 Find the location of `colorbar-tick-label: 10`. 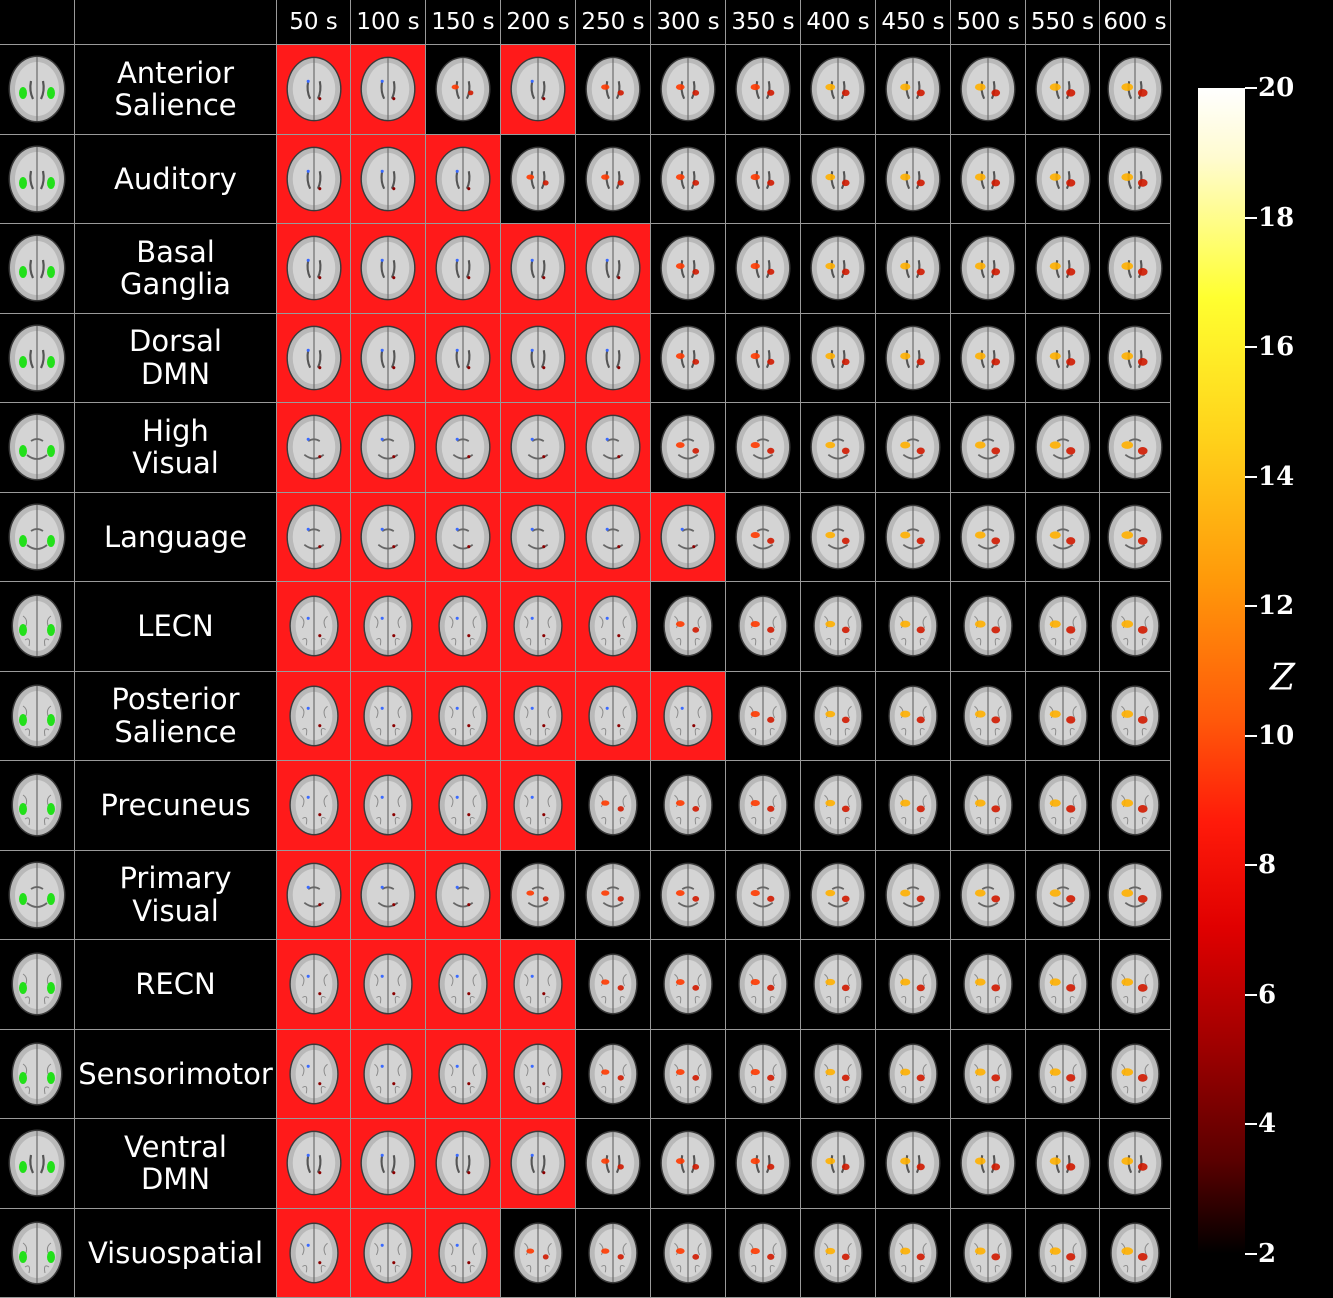

colorbar-tick-label: 10 is located at coordinates (1276, 736).